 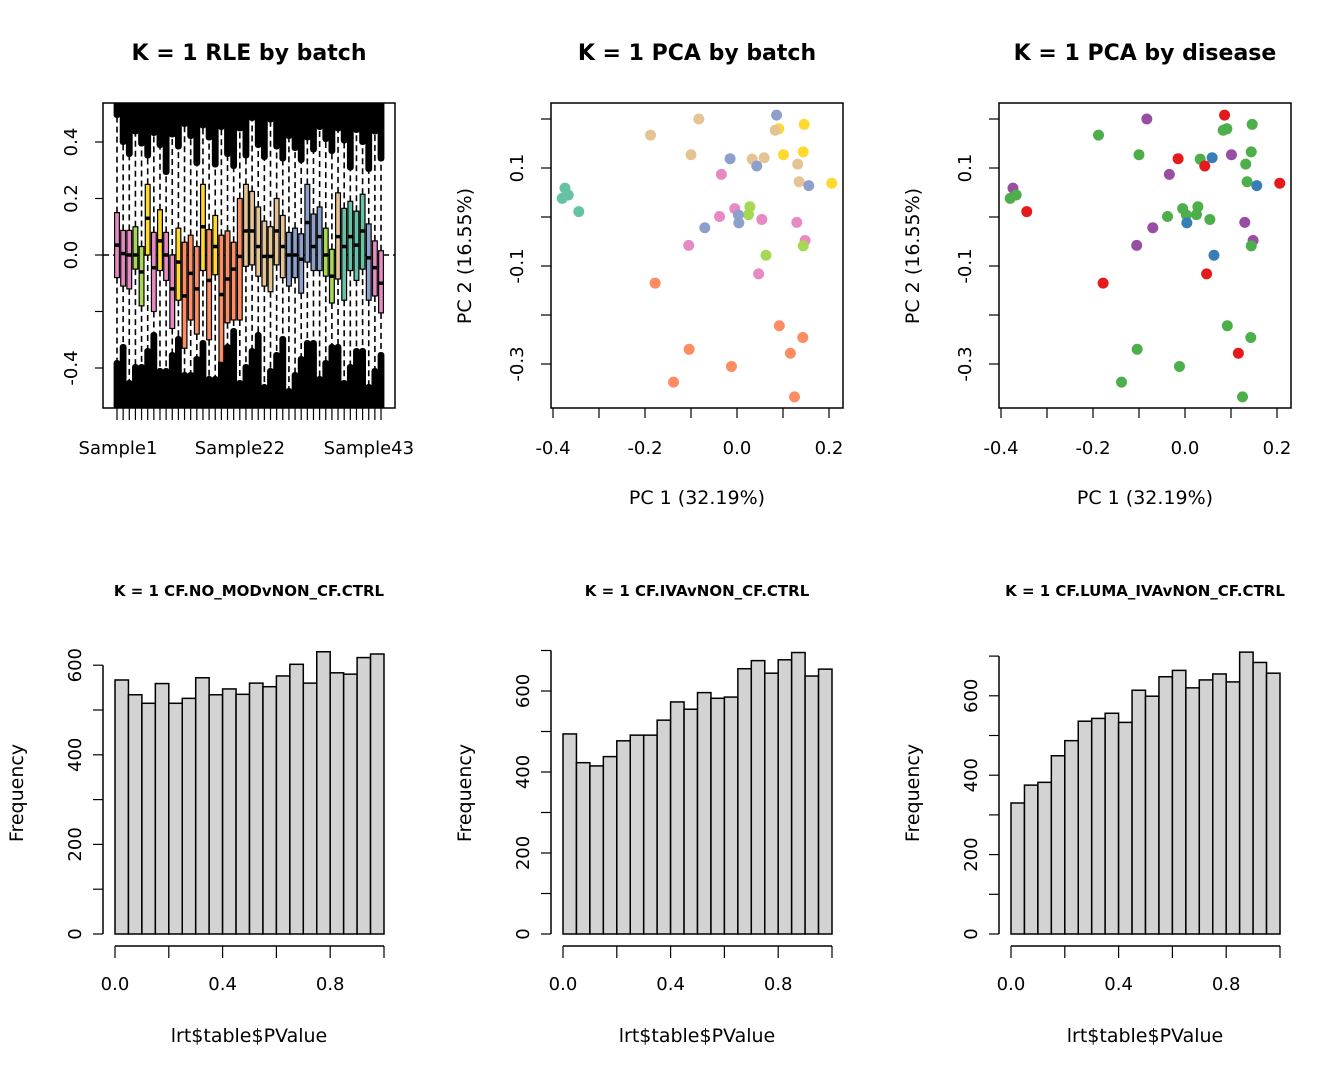 What do you see at coordinates (118, 448) in the screenshot?
I see `rle-xtick-label: Sample1` at bounding box center [118, 448].